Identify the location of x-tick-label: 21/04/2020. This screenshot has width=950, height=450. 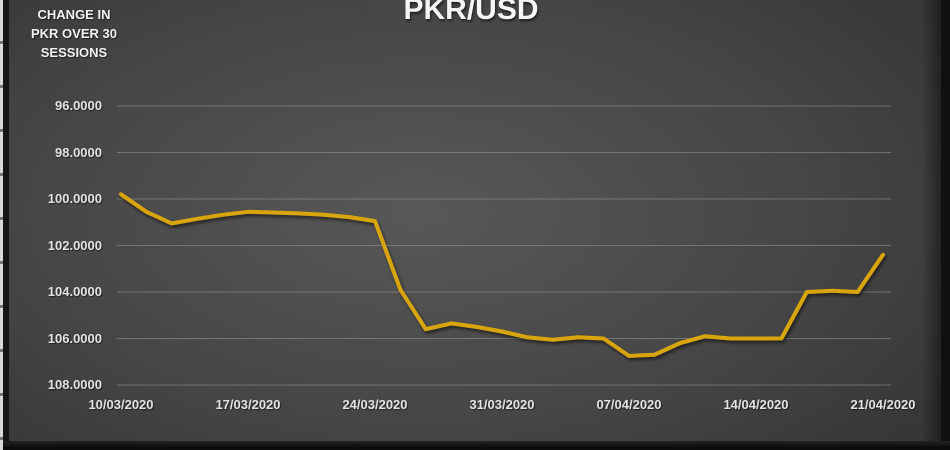
(883, 404).